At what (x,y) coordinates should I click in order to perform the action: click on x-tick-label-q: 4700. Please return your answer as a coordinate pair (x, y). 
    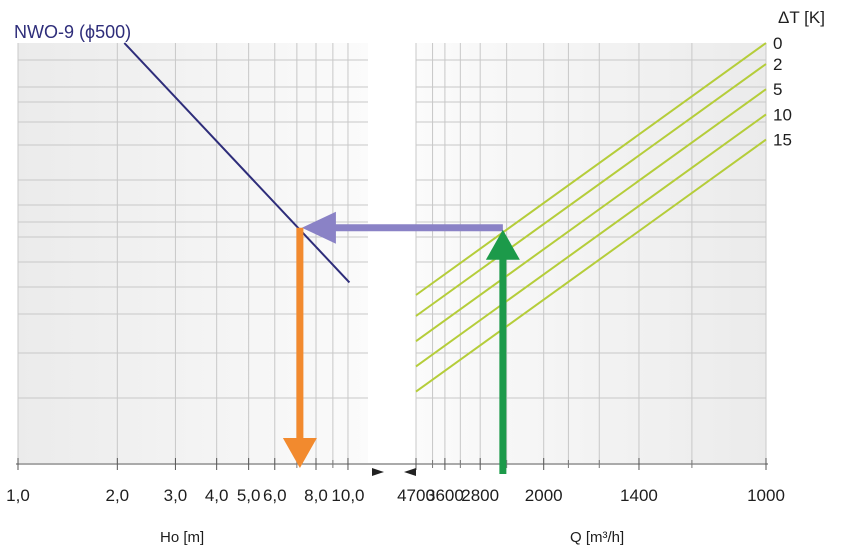
    Looking at the image, I should click on (416, 495).